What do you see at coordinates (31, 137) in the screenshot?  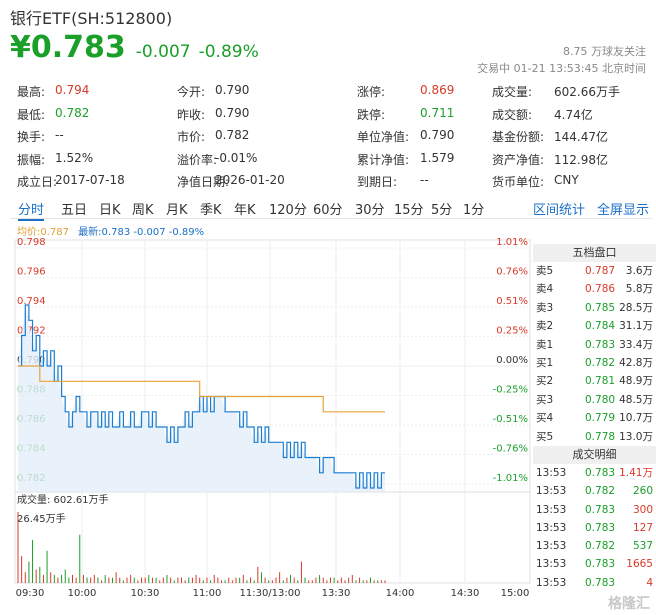 I see `stat-label: 换手:` at bounding box center [31, 137].